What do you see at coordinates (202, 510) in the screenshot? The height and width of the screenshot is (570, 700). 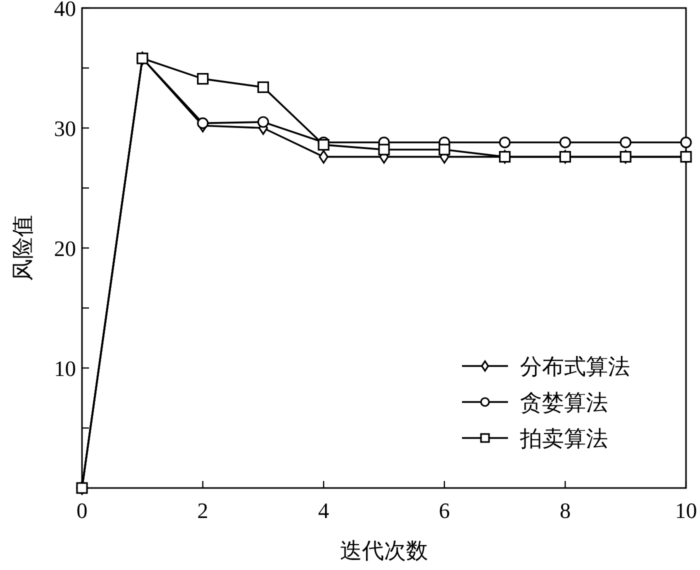 I see `x-tick-label: 2` at bounding box center [202, 510].